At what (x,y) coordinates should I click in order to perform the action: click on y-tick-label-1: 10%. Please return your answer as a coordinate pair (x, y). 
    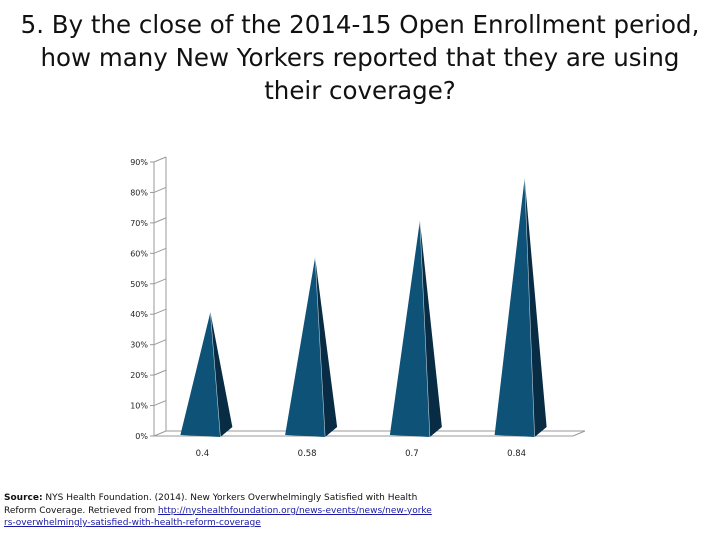
    Looking at the image, I should click on (139, 406).